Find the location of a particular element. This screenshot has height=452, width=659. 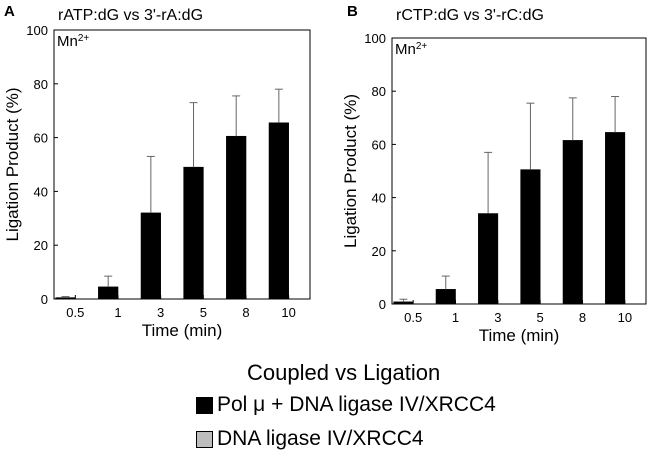

legend-title: Coupled vs Ligation is located at coordinates (344, 372).